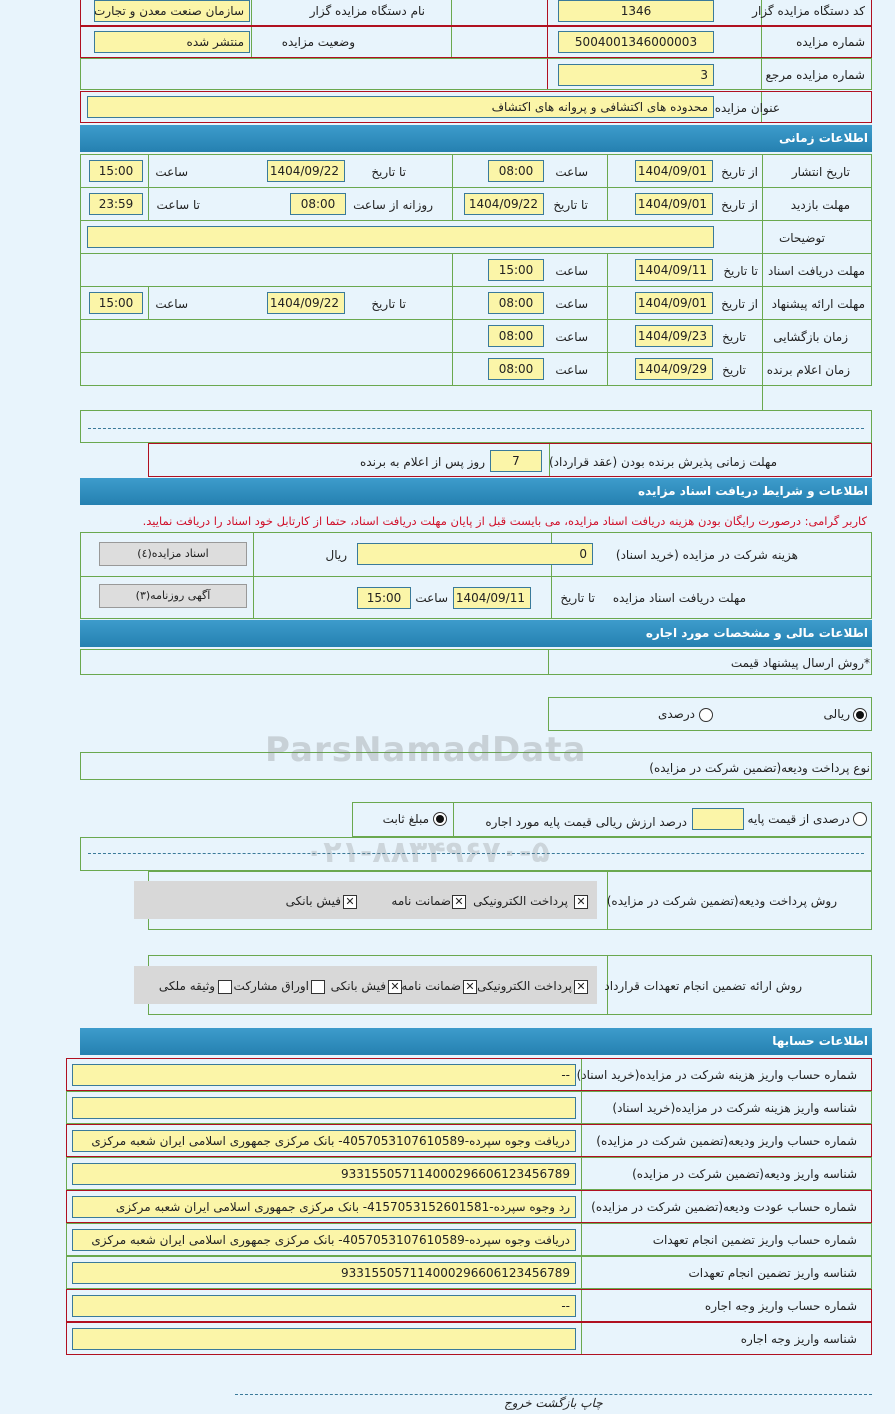  Describe the element at coordinates (636, 42) in the screenshot. I see `auction-no-field: 5004001346000003` at that location.